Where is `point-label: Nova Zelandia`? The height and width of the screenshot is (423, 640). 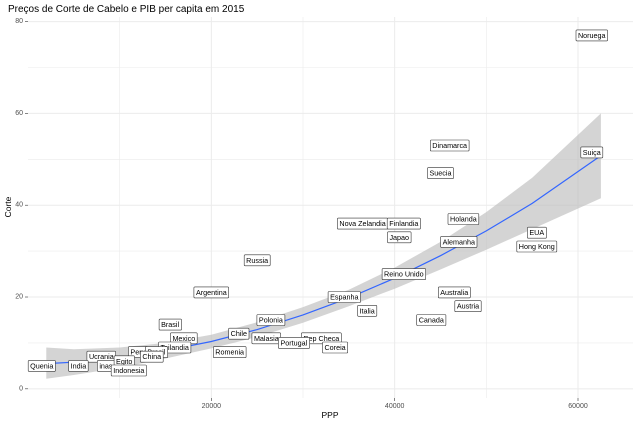
point-label: Nova Zelandia is located at coordinates (363, 223).